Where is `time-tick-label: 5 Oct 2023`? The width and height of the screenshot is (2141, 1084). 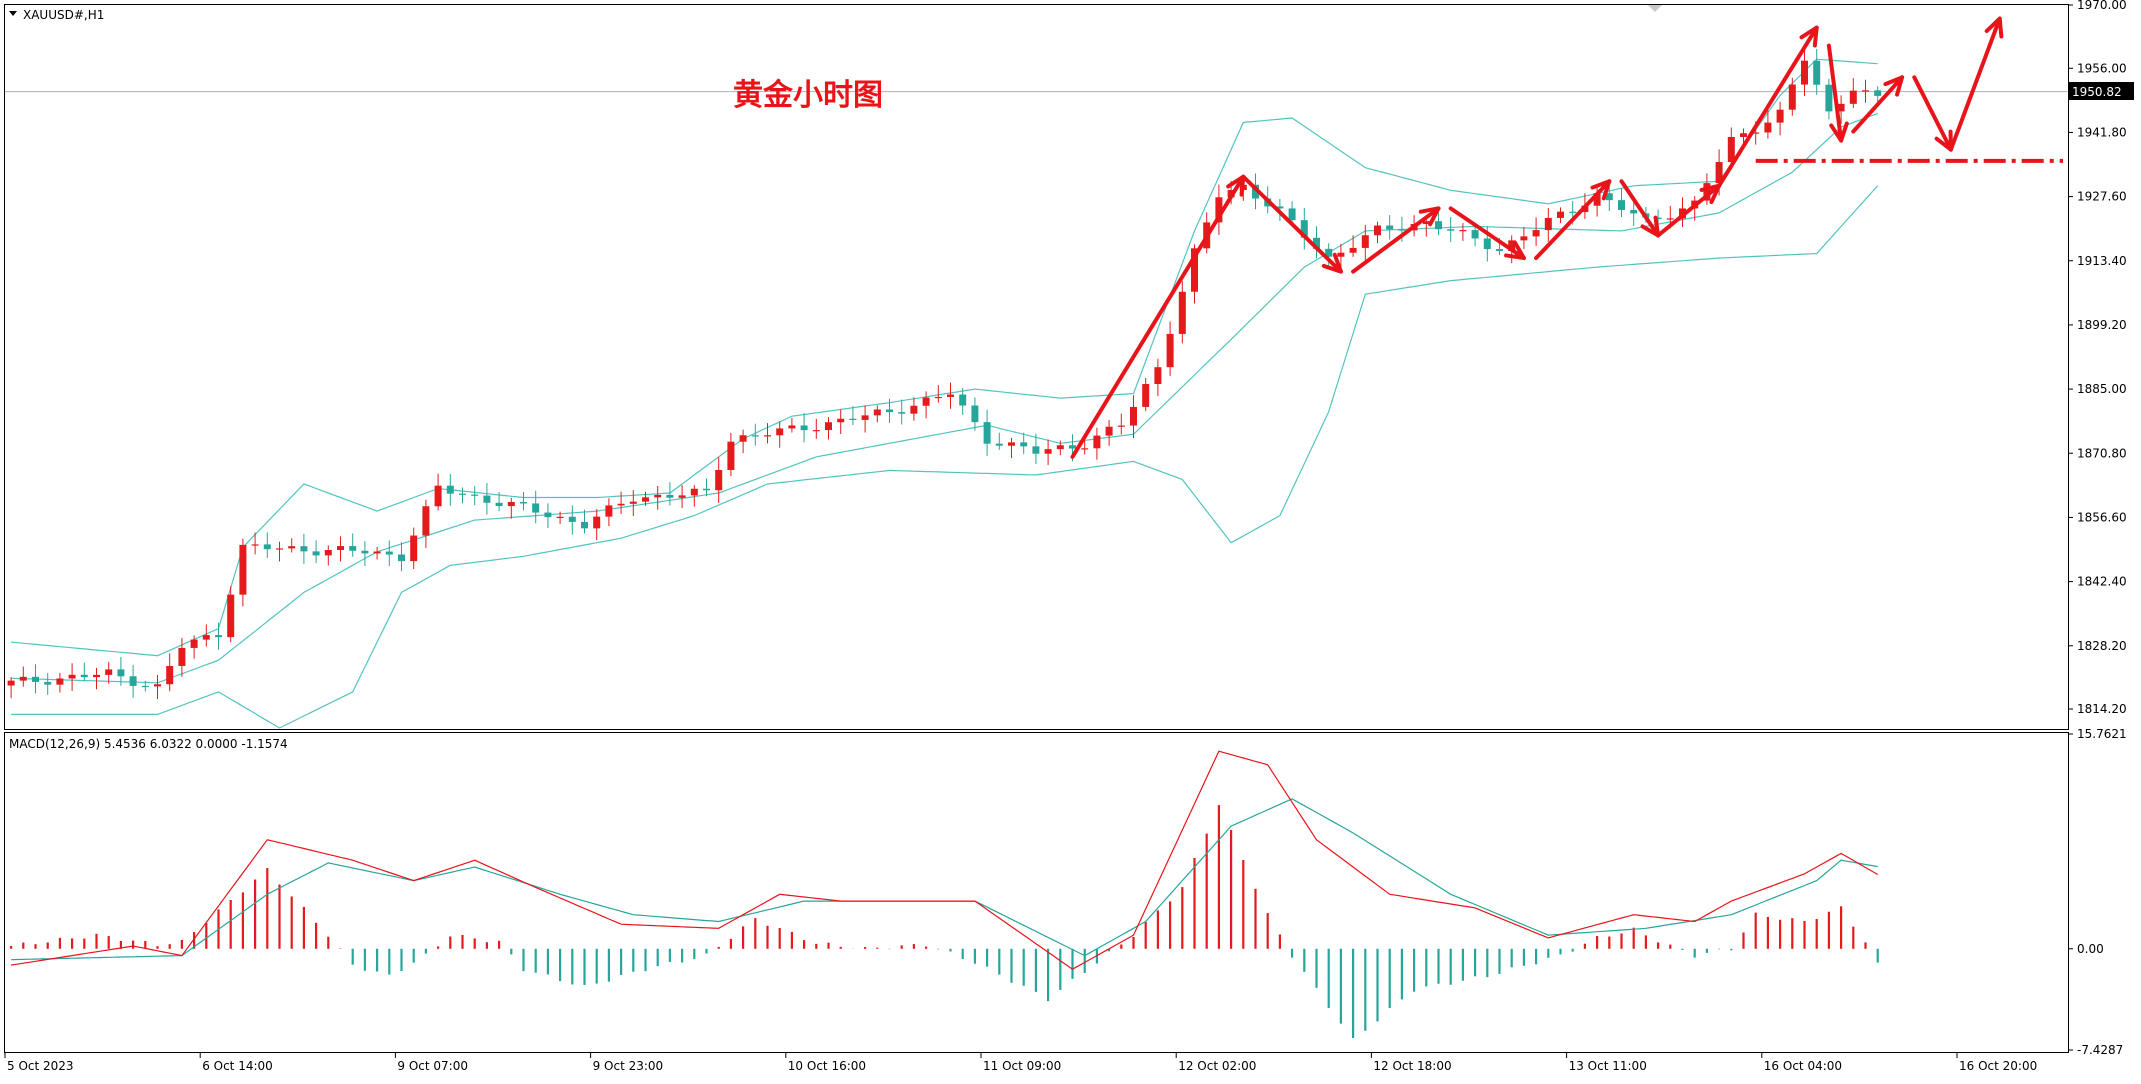
time-tick-label: 5 Oct 2023 is located at coordinates (40, 1066).